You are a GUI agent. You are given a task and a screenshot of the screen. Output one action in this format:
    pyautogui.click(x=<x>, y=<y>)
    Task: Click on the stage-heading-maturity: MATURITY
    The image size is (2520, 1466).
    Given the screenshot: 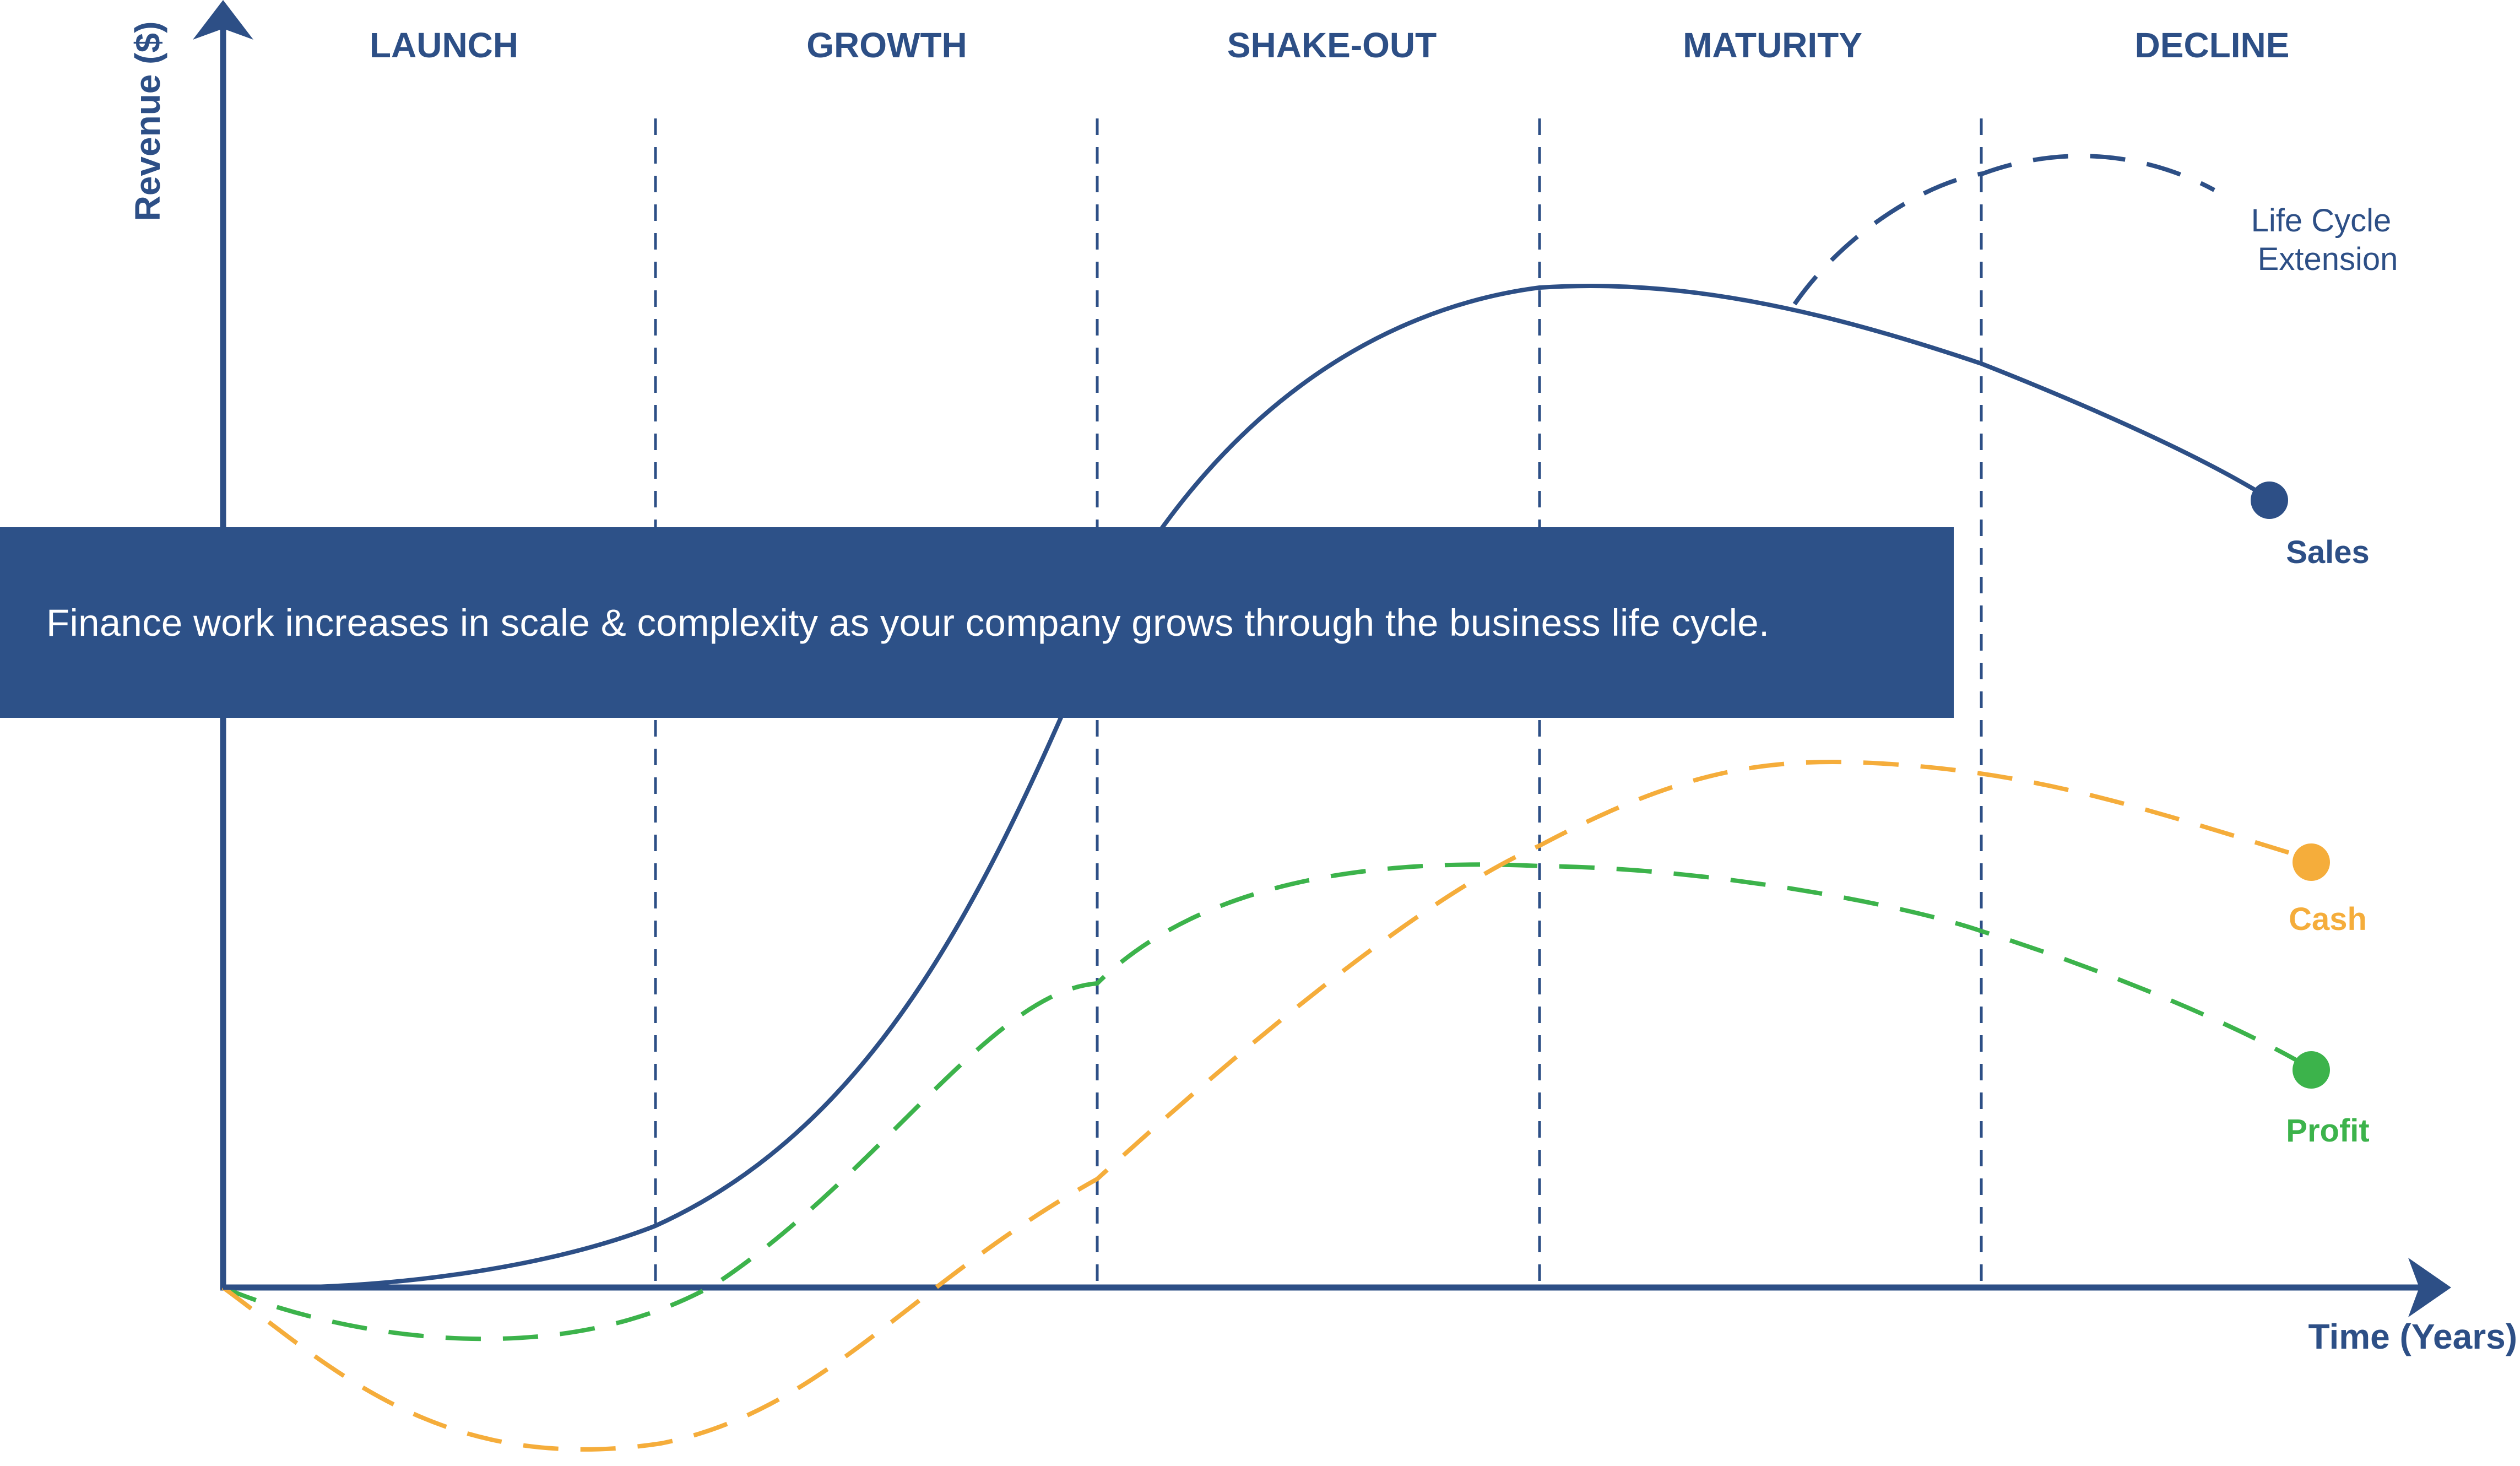 What is the action you would take?
    pyautogui.click(x=1773, y=45)
    